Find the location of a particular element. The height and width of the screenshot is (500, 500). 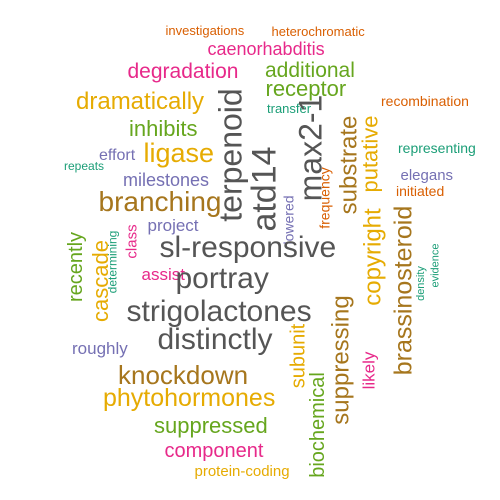

word-degradation: degradation is located at coordinates (183, 71).